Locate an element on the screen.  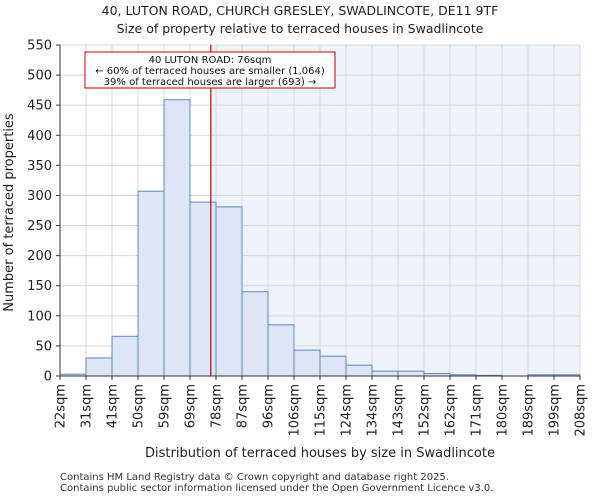
x-tick-label: 59sqm is located at coordinates (165, 406).